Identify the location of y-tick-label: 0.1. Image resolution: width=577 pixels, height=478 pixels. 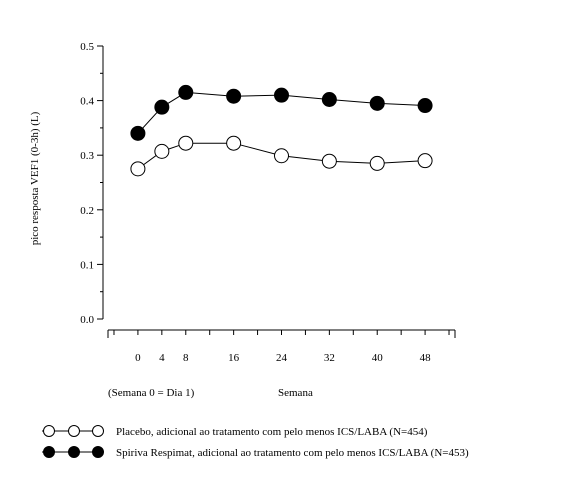
(87, 265).